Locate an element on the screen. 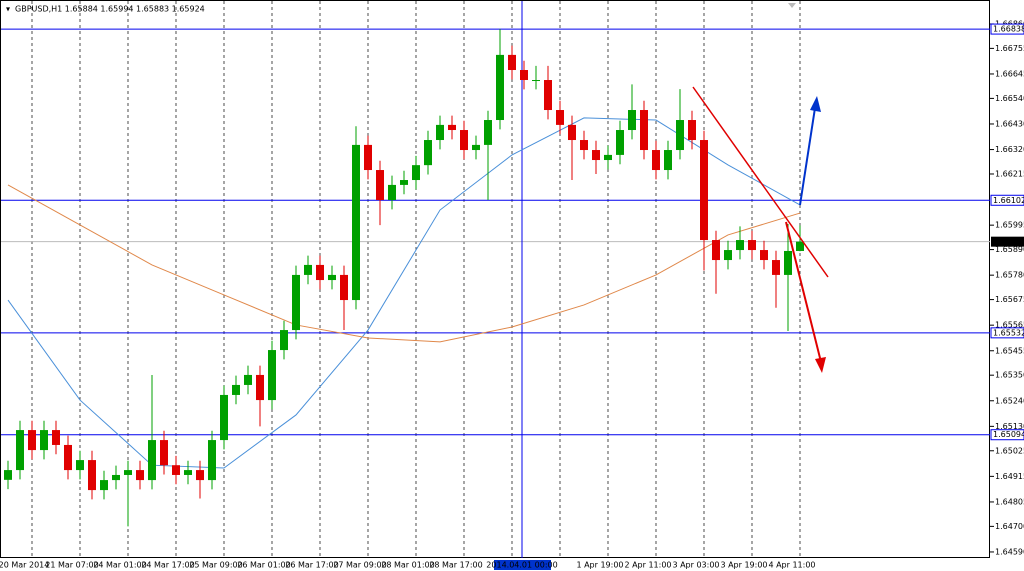 The height and width of the screenshot is (571, 1024). y-tick-label: 1.64915 is located at coordinates (1009, 476).